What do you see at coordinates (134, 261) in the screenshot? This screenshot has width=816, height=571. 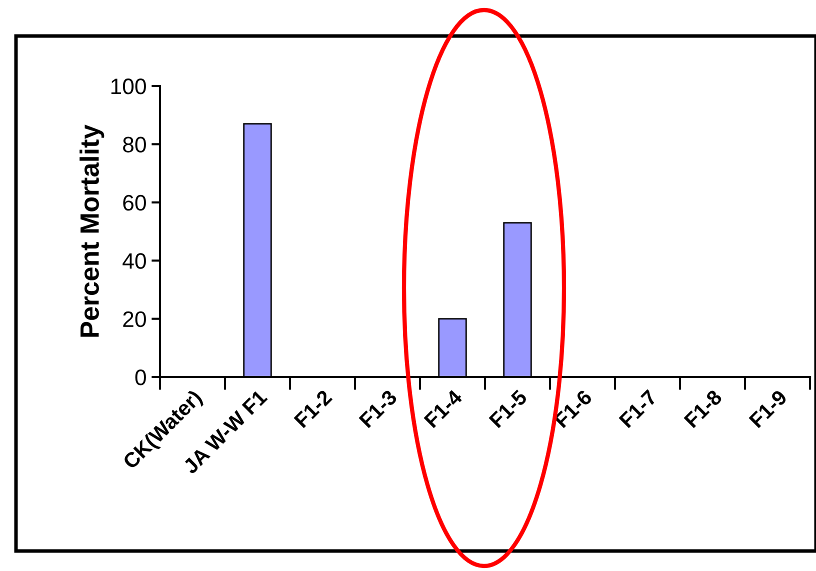 I see `y-tick-label: 40` at bounding box center [134, 261].